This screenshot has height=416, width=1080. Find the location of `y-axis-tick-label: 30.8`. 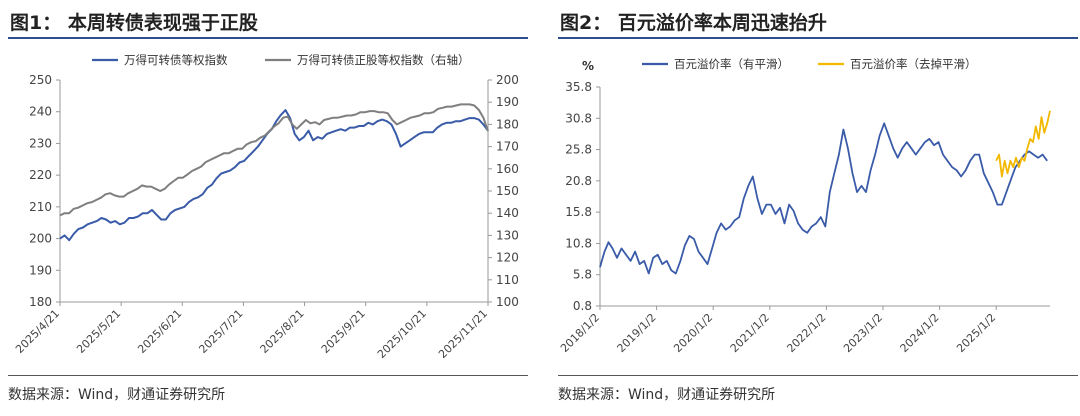

y-axis-tick-label: 30.8 is located at coordinates (578, 118).